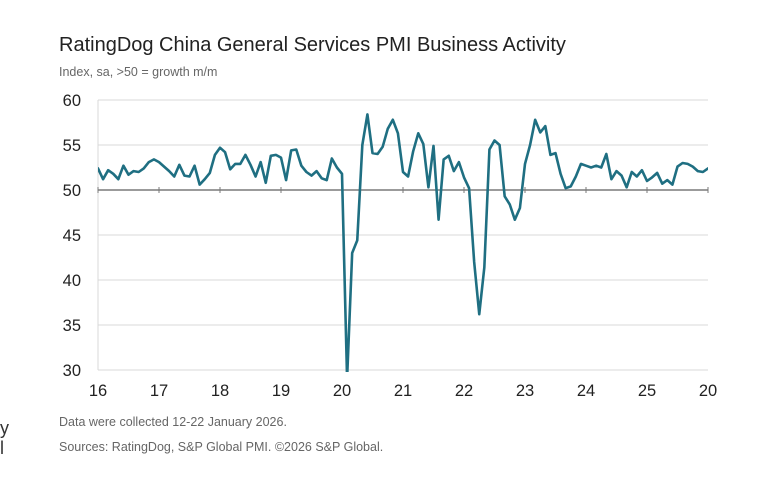  I want to click on x-tick-label: 16, so click(98, 391).